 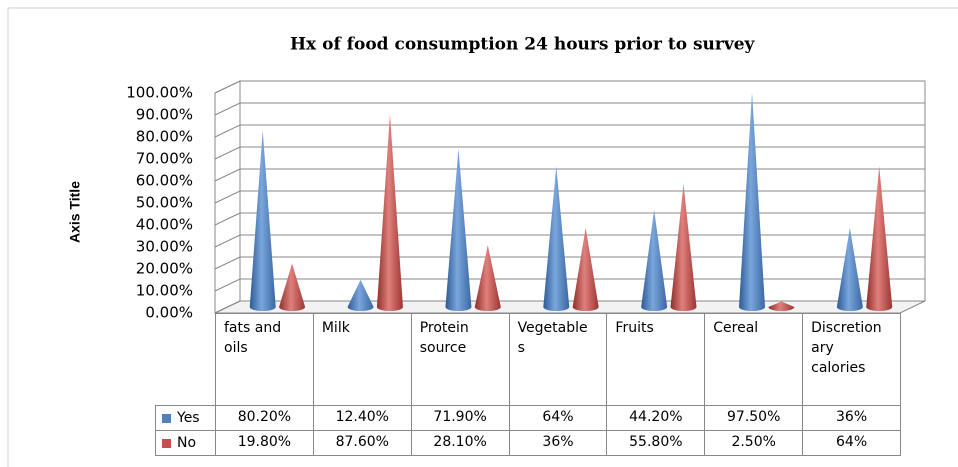 What do you see at coordinates (164, 137) in the screenshot?
I see `y-tick-label: 80.00%` at bounding box center [164, 137].